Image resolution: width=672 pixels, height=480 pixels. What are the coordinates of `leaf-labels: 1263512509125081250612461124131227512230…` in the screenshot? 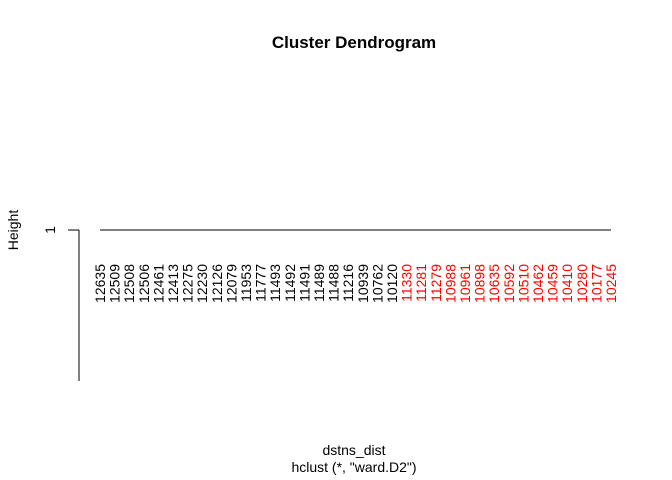 It's located at (355, 283).